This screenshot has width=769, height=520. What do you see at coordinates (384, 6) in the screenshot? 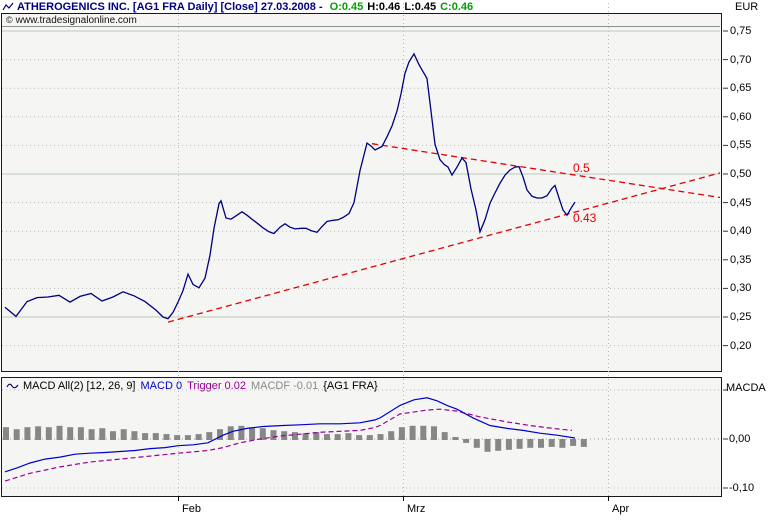
I see `ohlc-h: H:0.46` at bounding box center [384, 6].